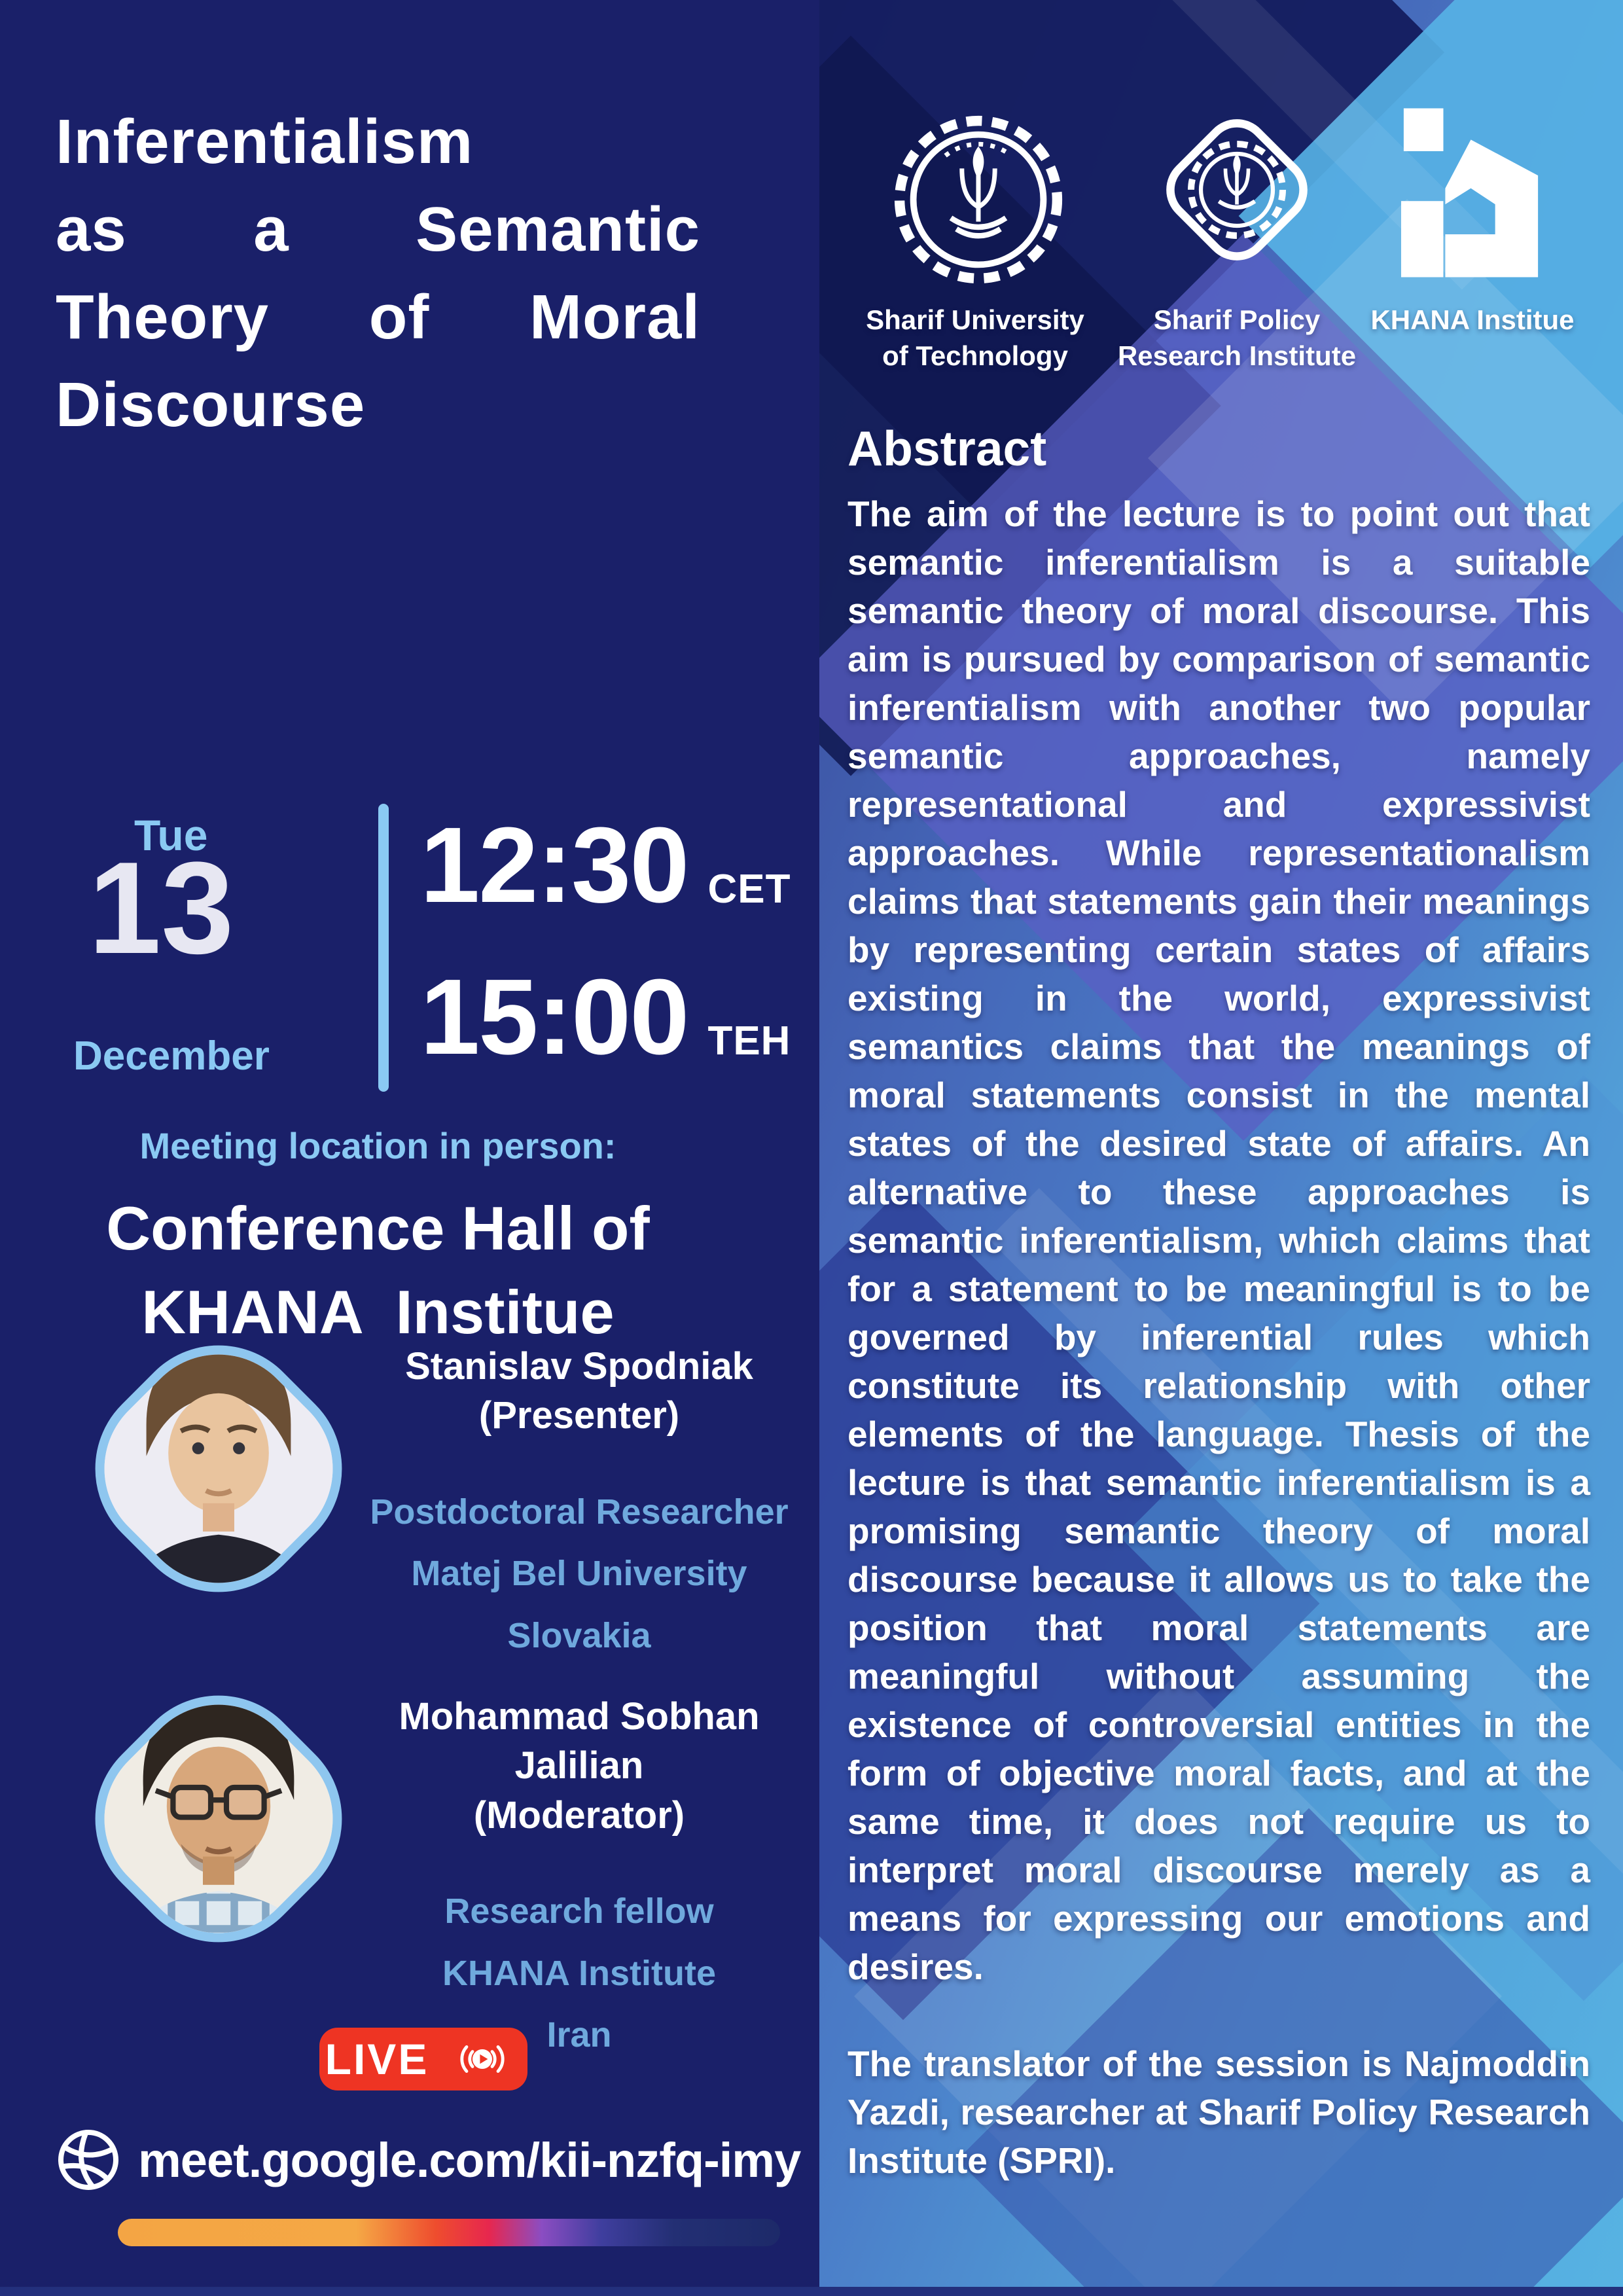 The width and height of the screenshot is (1623, 2296). I want to click on time-row-teh: 15:00 TEH, so click(605, 1017).